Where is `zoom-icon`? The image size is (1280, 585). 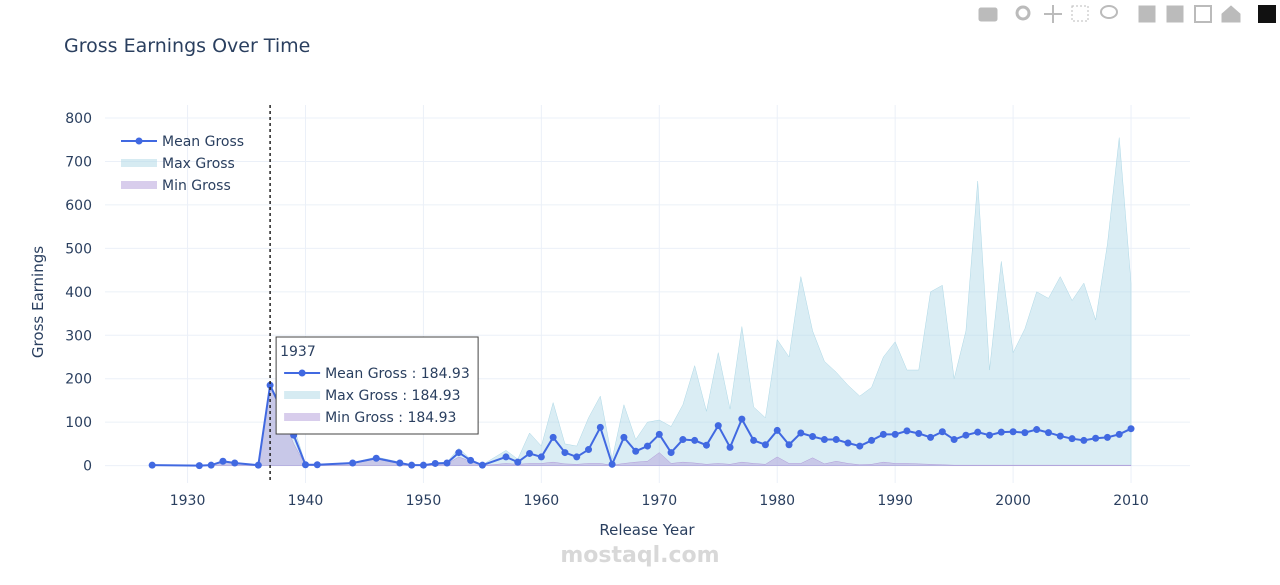 zoom-icon is located at coordinates (1023, 13).